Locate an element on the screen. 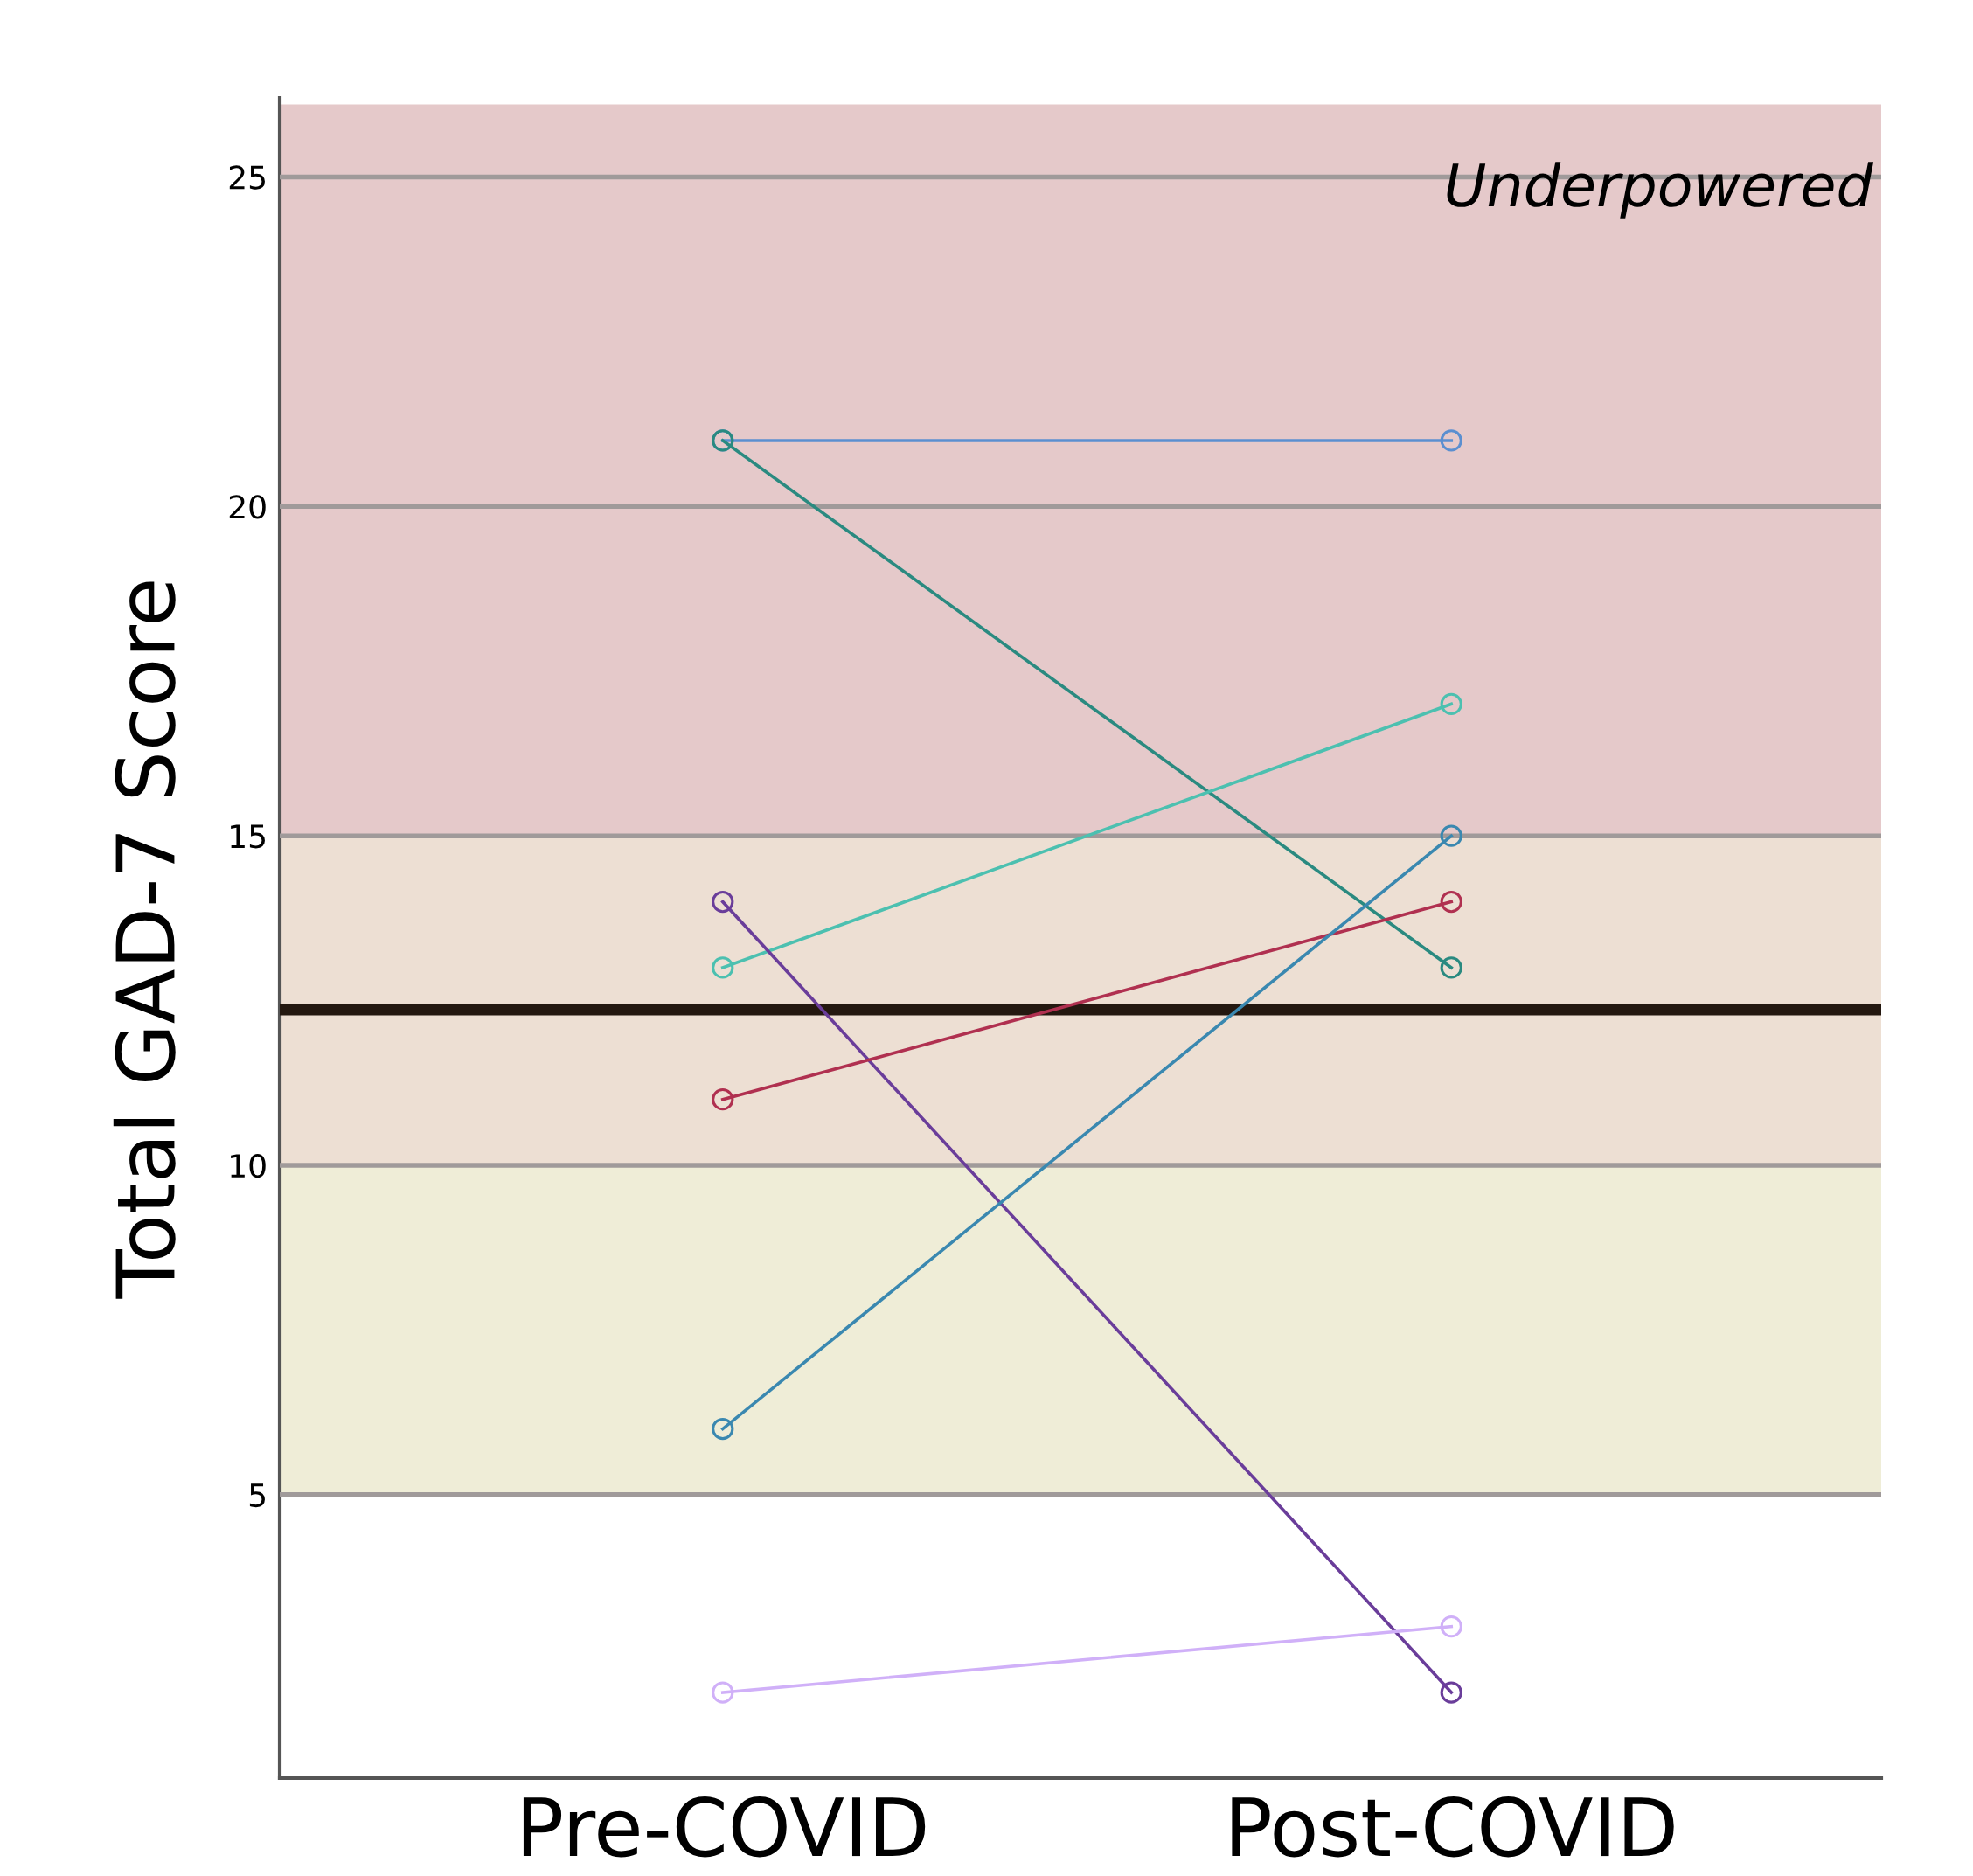 The width and height of the screenshot is (1973, 1876). y-tick-label: 5 is located at coordinates (257, 1495).